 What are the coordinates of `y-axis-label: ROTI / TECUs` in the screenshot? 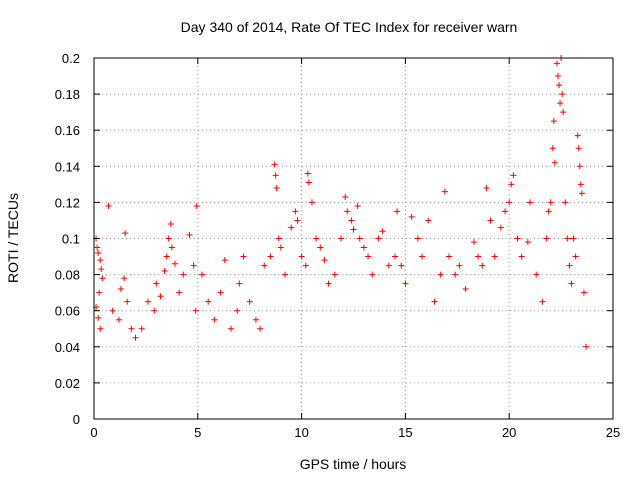 It's located at (13, 238).